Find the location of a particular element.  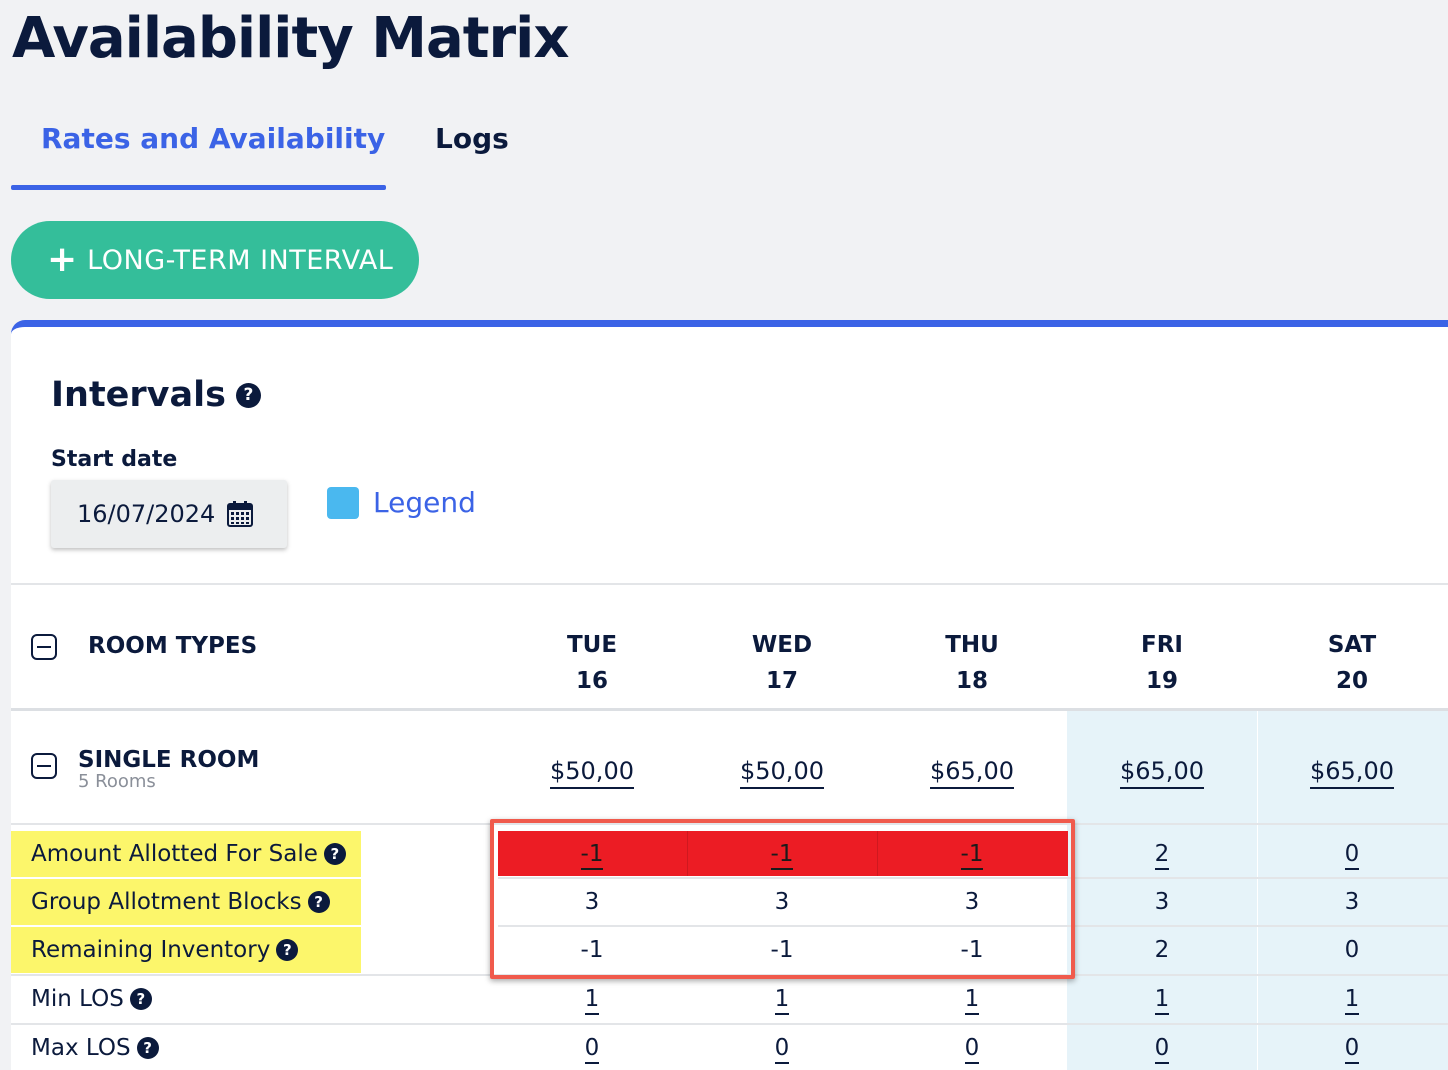

plus-icon: + is located at coordinates (62, 259).